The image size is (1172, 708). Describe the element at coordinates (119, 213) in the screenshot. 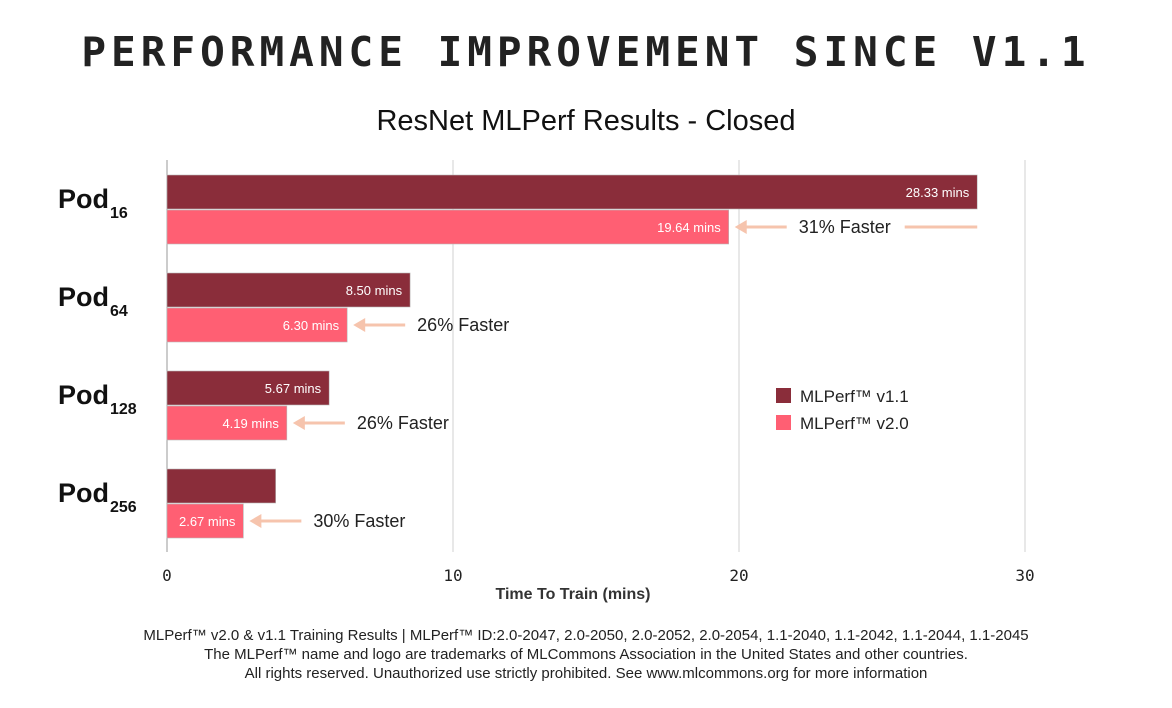

I see `category-label-subscript: 16` at that location.